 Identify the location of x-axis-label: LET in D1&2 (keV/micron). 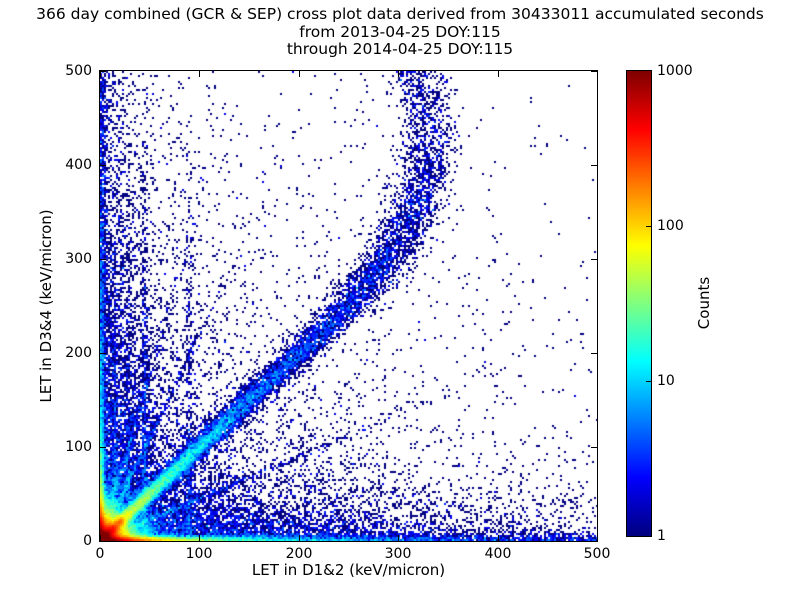
(348, 570).